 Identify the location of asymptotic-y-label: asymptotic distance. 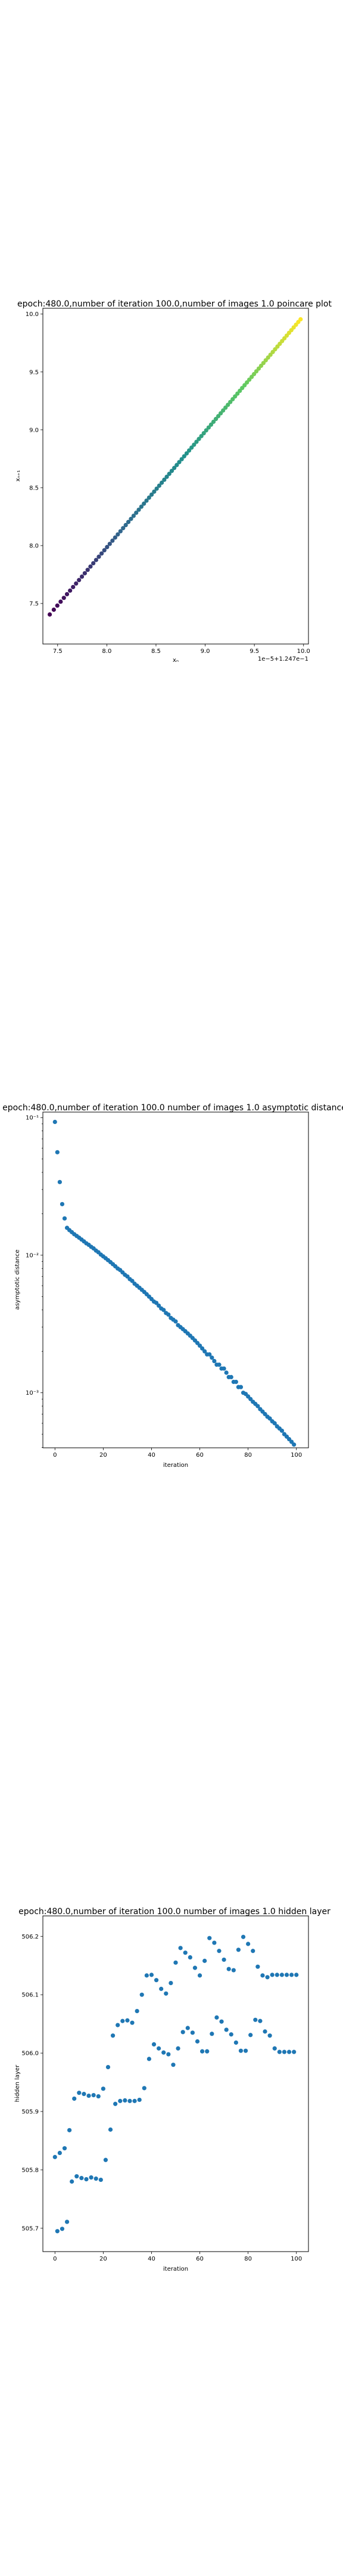
(18, 1279).